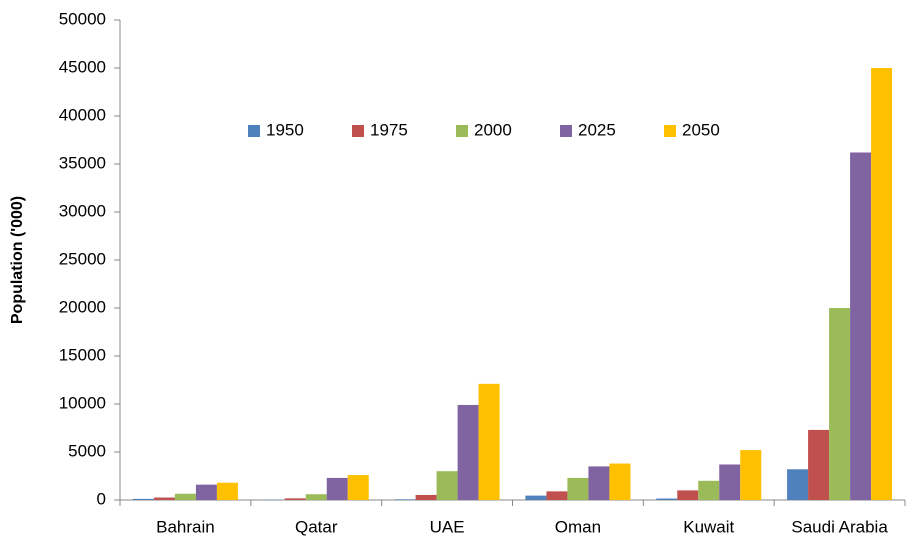  What do you see at coordinates (82, 66) in the screenshot?
I see `y-tick-label: 45000` at bounding box center [82, 66].